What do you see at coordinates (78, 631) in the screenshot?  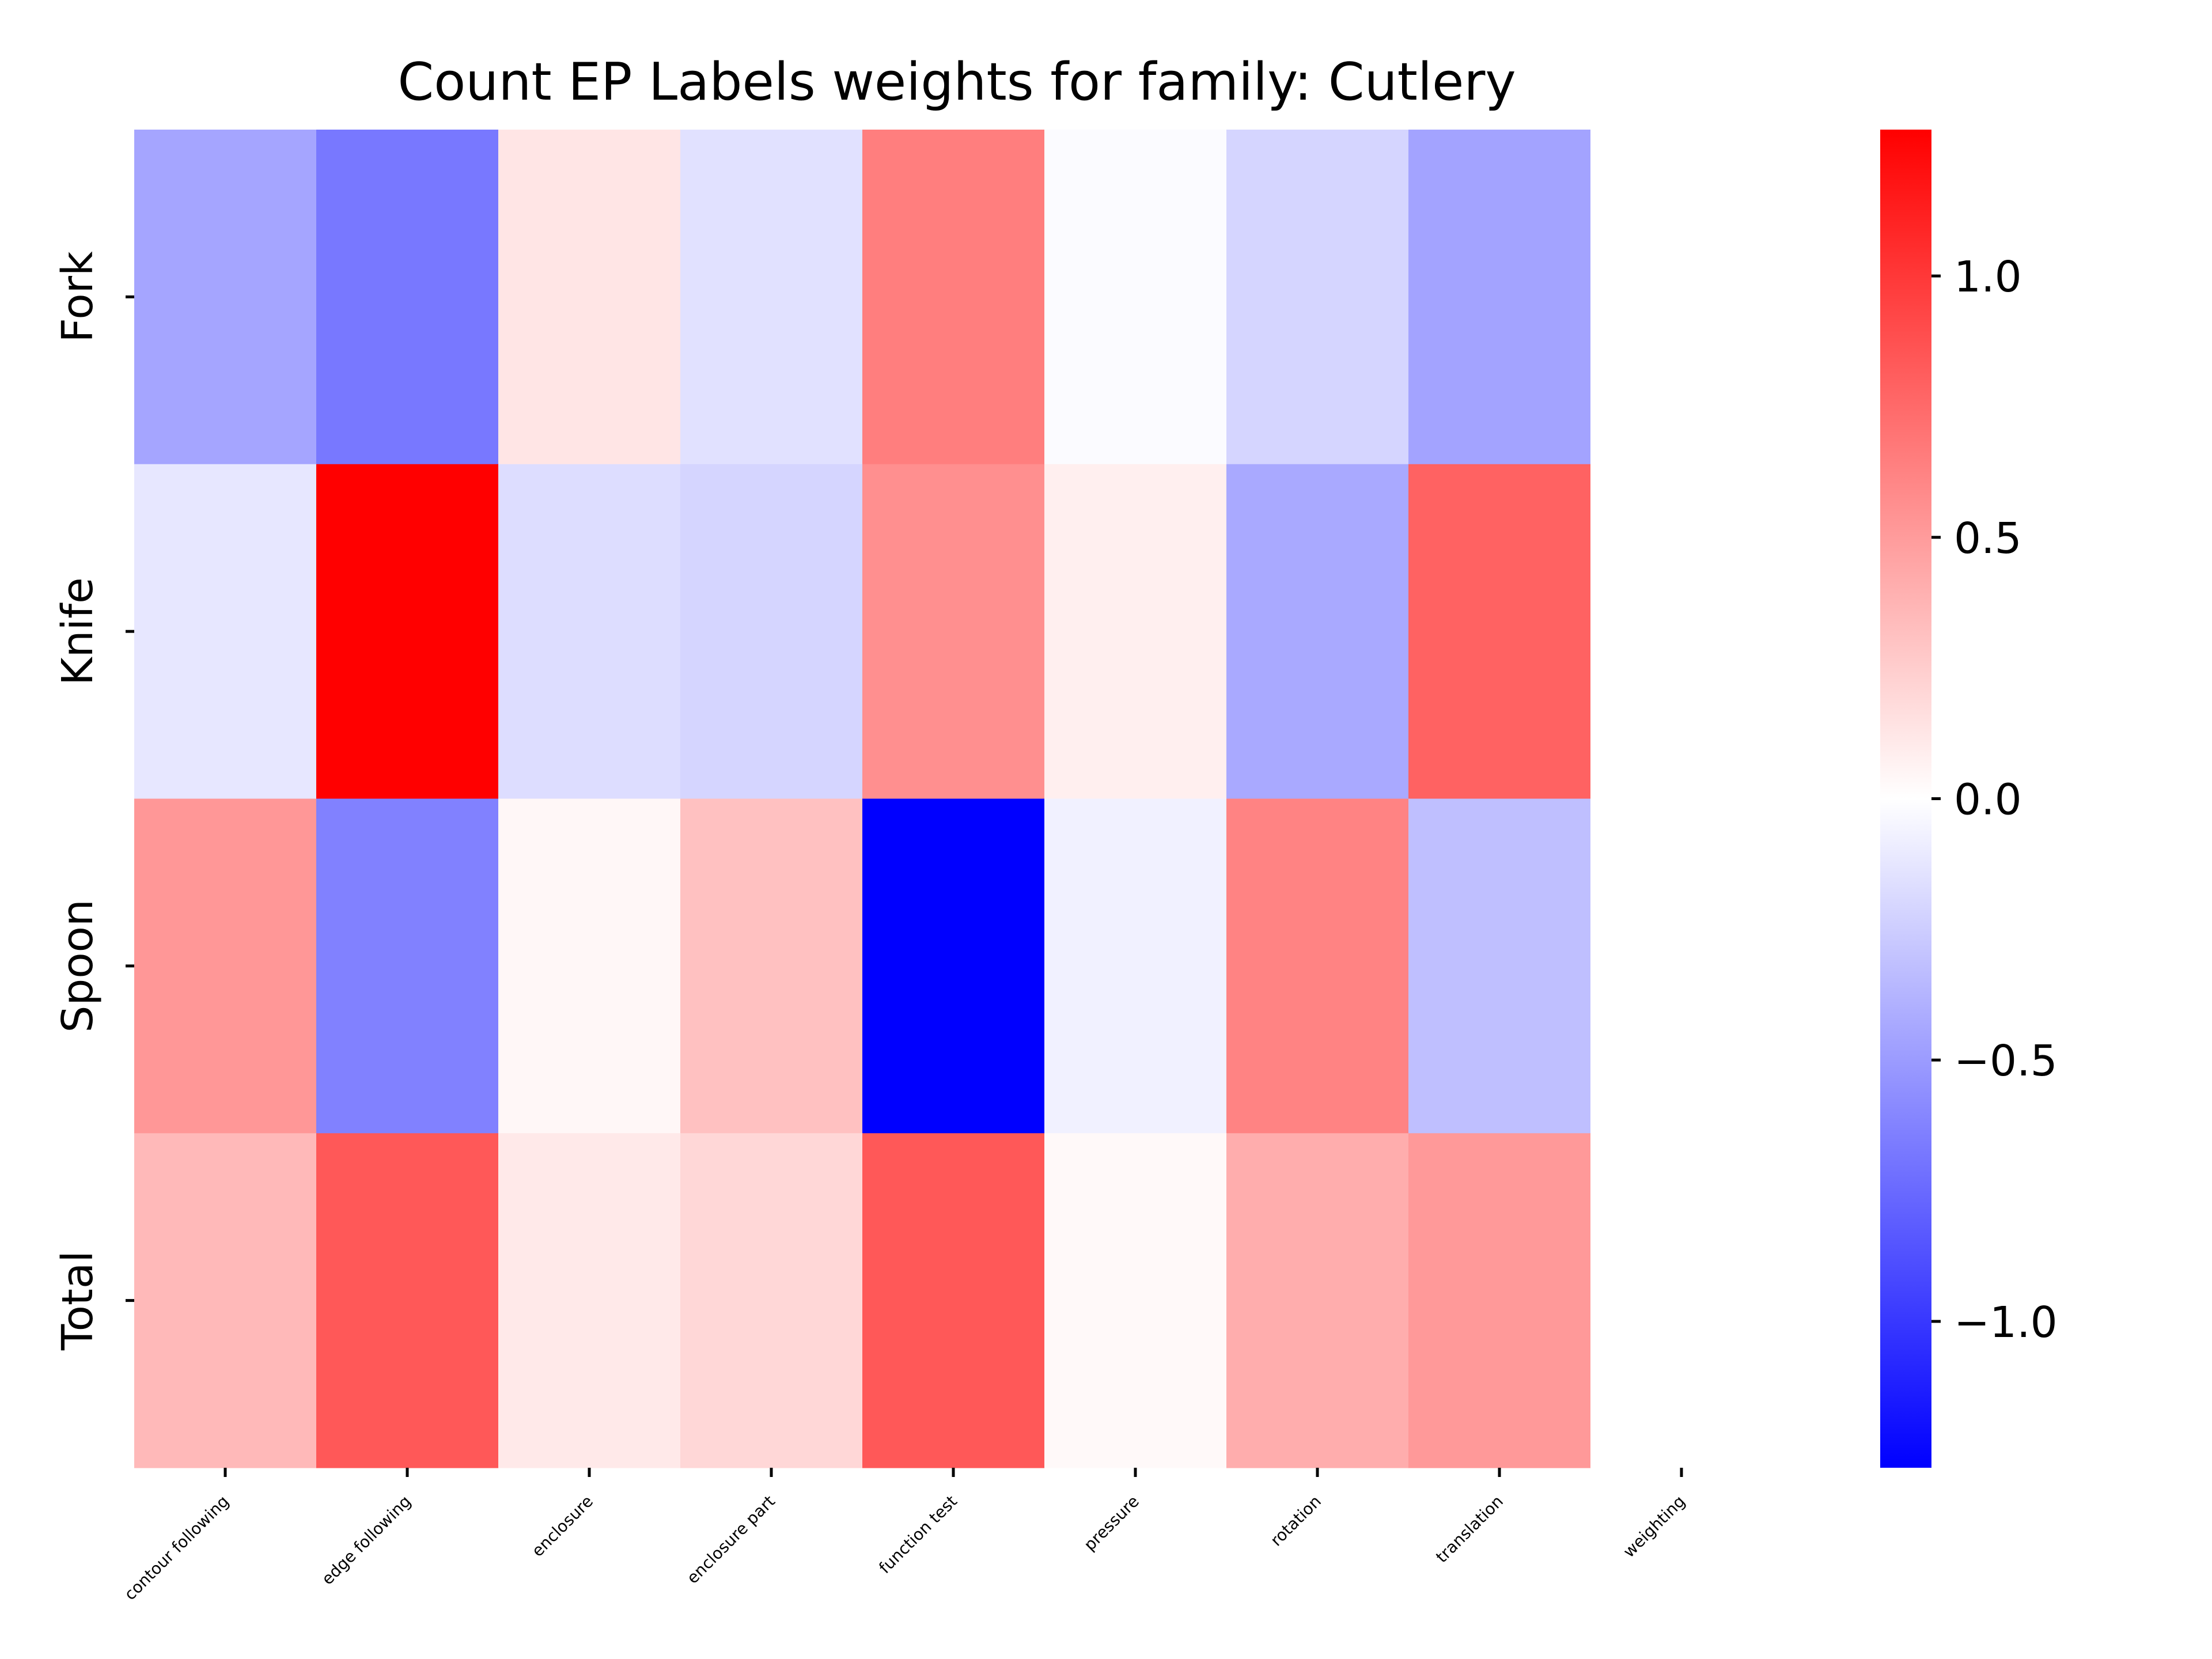 I see `y-tick-label: Knife` at bounding box center [78, 631].